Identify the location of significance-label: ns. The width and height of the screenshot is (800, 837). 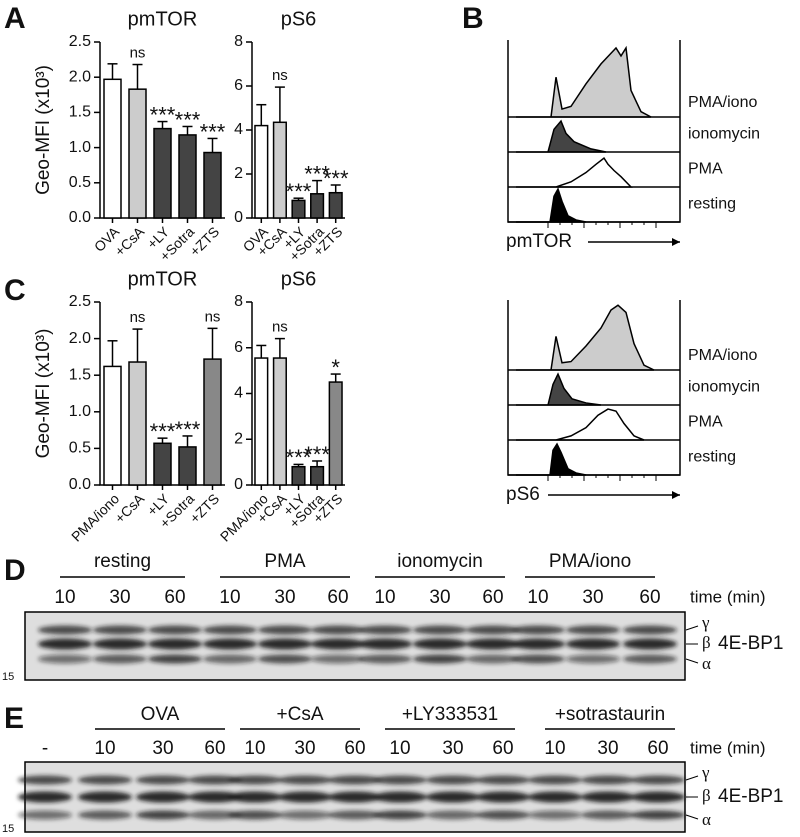
(280, 75).